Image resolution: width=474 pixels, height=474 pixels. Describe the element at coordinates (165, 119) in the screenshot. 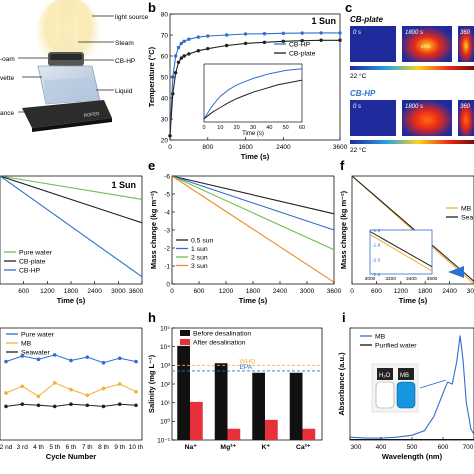

I see `b-ytick-label: 30` at that location.